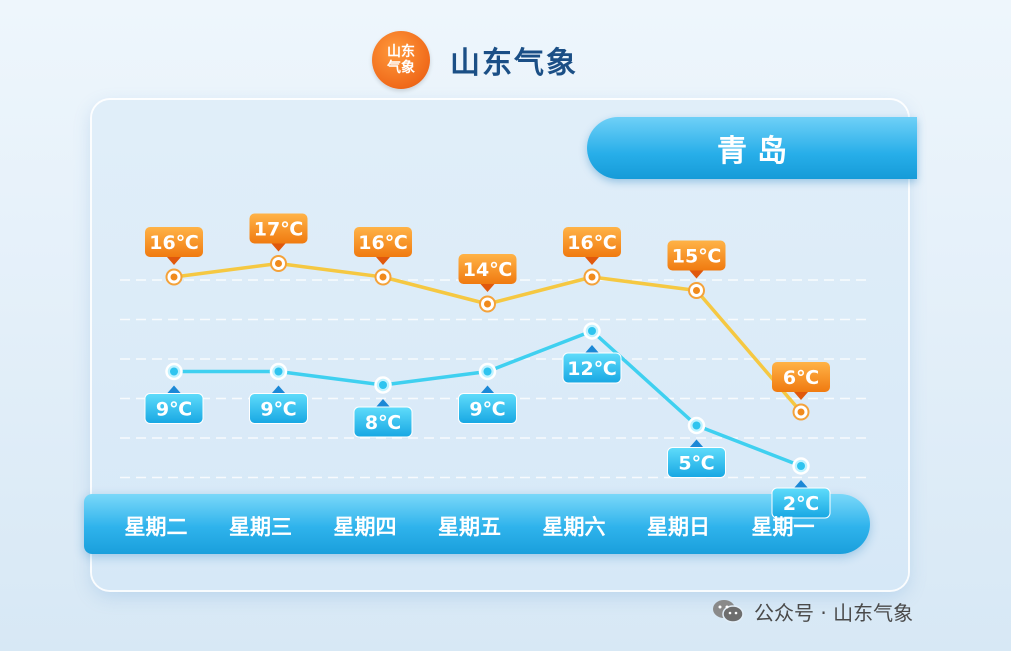  I want to click on day-label: 星期二, so click(156, 527).